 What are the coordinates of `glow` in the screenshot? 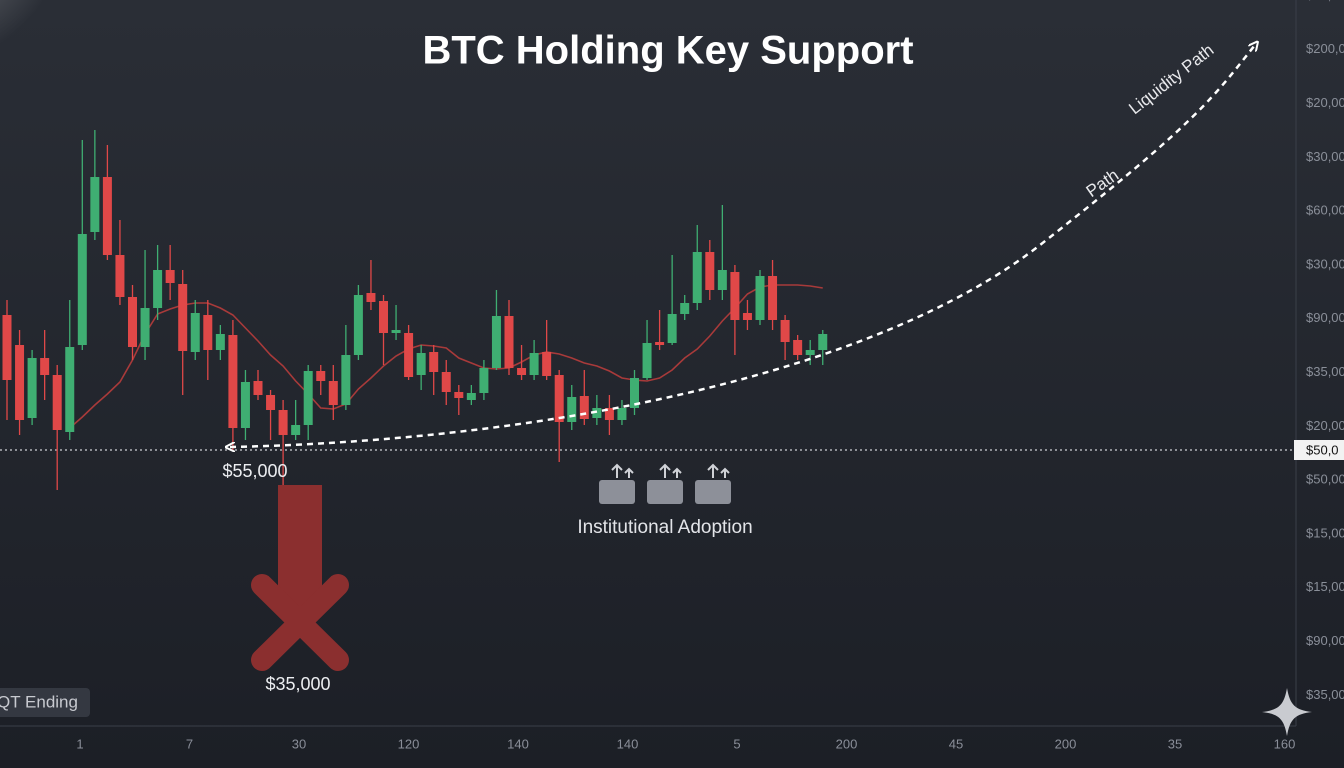 It's located at (30, 30).